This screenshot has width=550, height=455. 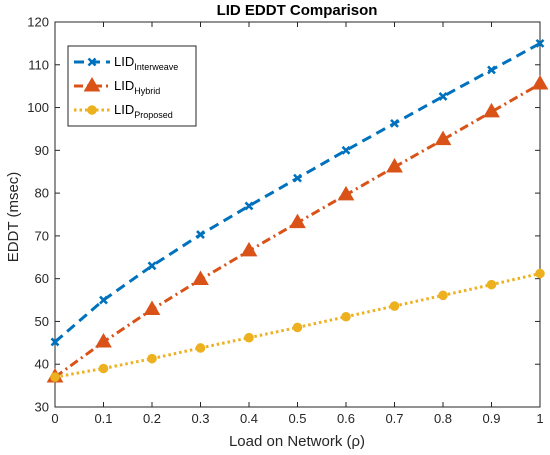 What do you see at coordinates (103, 418) in the screenshot?
I see `x-tick-label: 0.1` at bounding box center [103, 418].